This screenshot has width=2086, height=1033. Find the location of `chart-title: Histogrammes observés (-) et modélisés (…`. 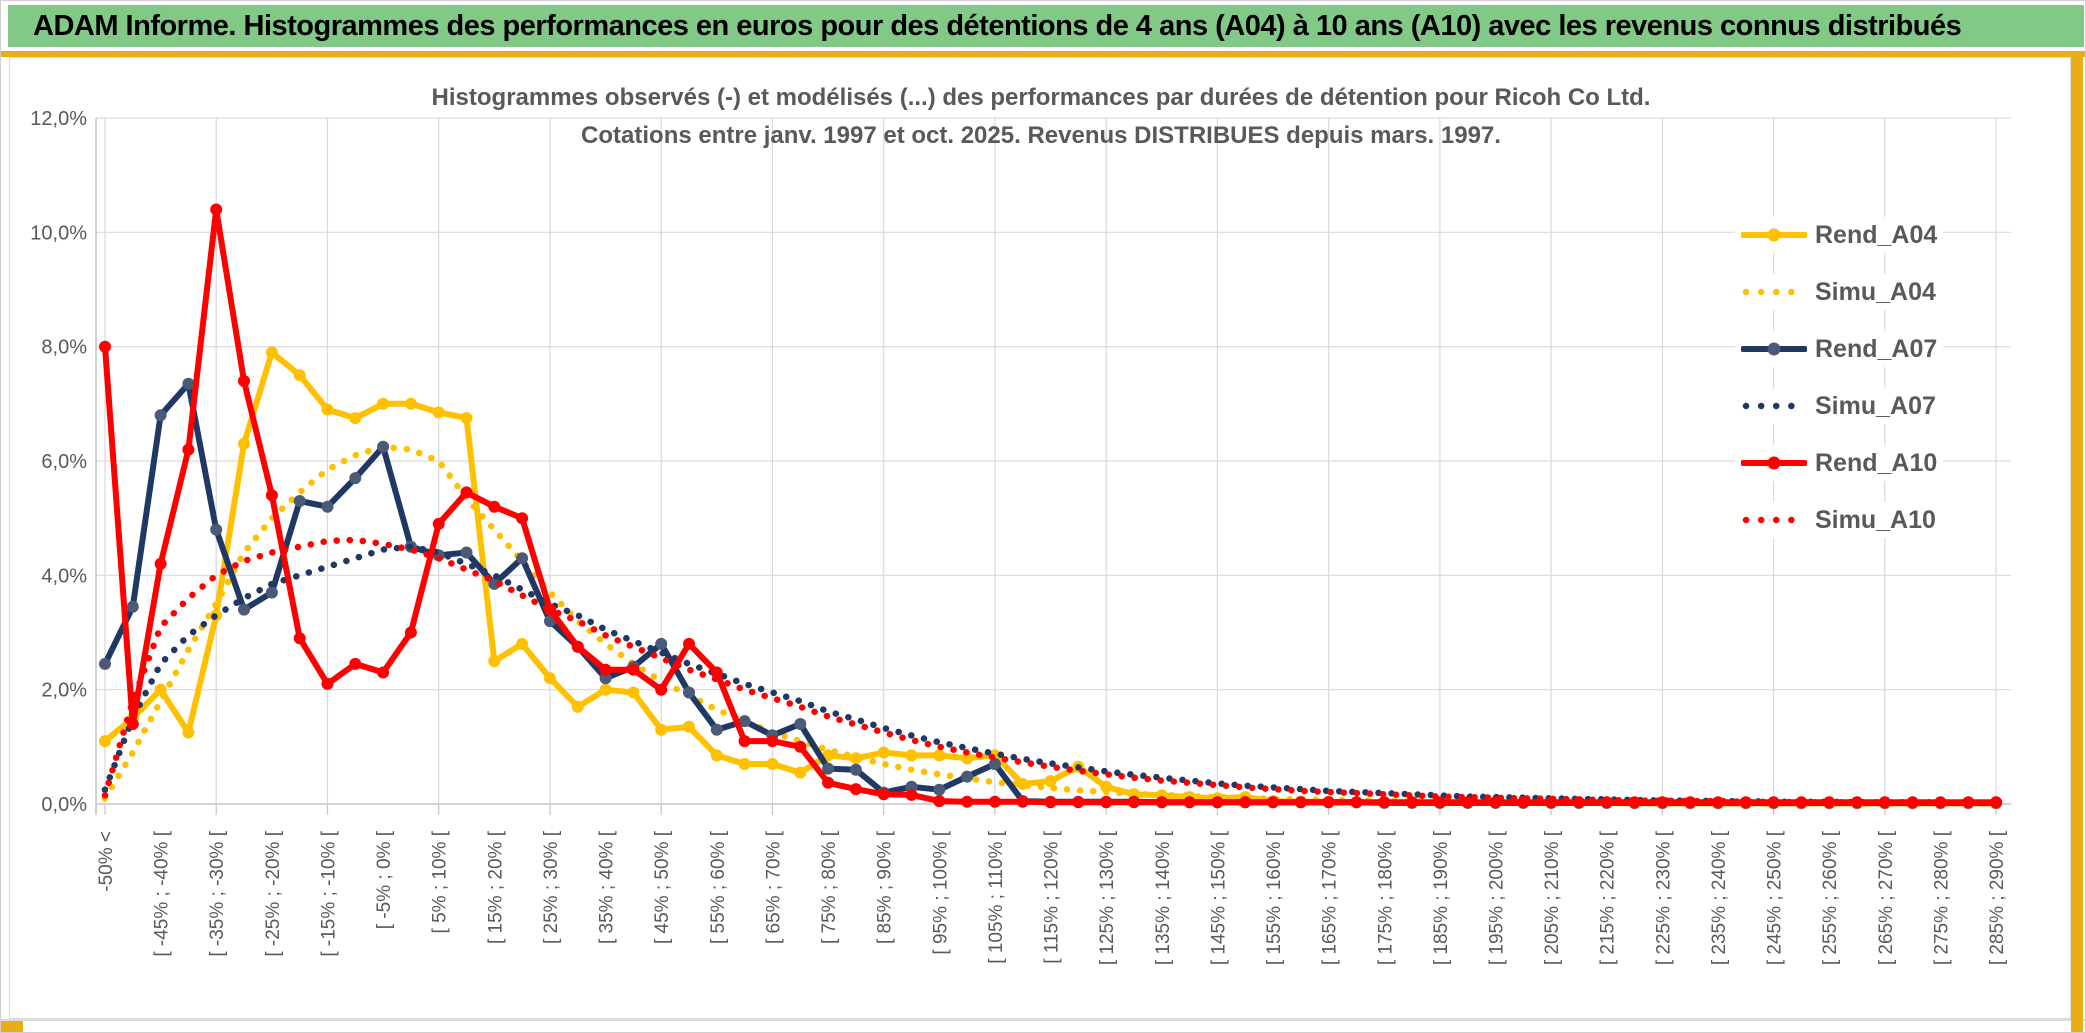

chart-title: Histogrammes observés (-) et modélisés (… is located at coordinates (1041, 117).